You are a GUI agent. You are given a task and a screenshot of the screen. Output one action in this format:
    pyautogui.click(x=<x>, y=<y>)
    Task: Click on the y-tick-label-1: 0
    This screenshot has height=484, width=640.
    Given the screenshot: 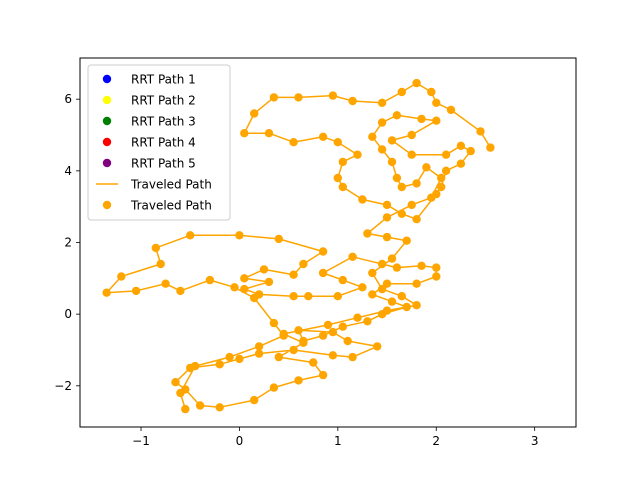 What is the action you would take?
    pyautogui.click(x=68, y=314)
    